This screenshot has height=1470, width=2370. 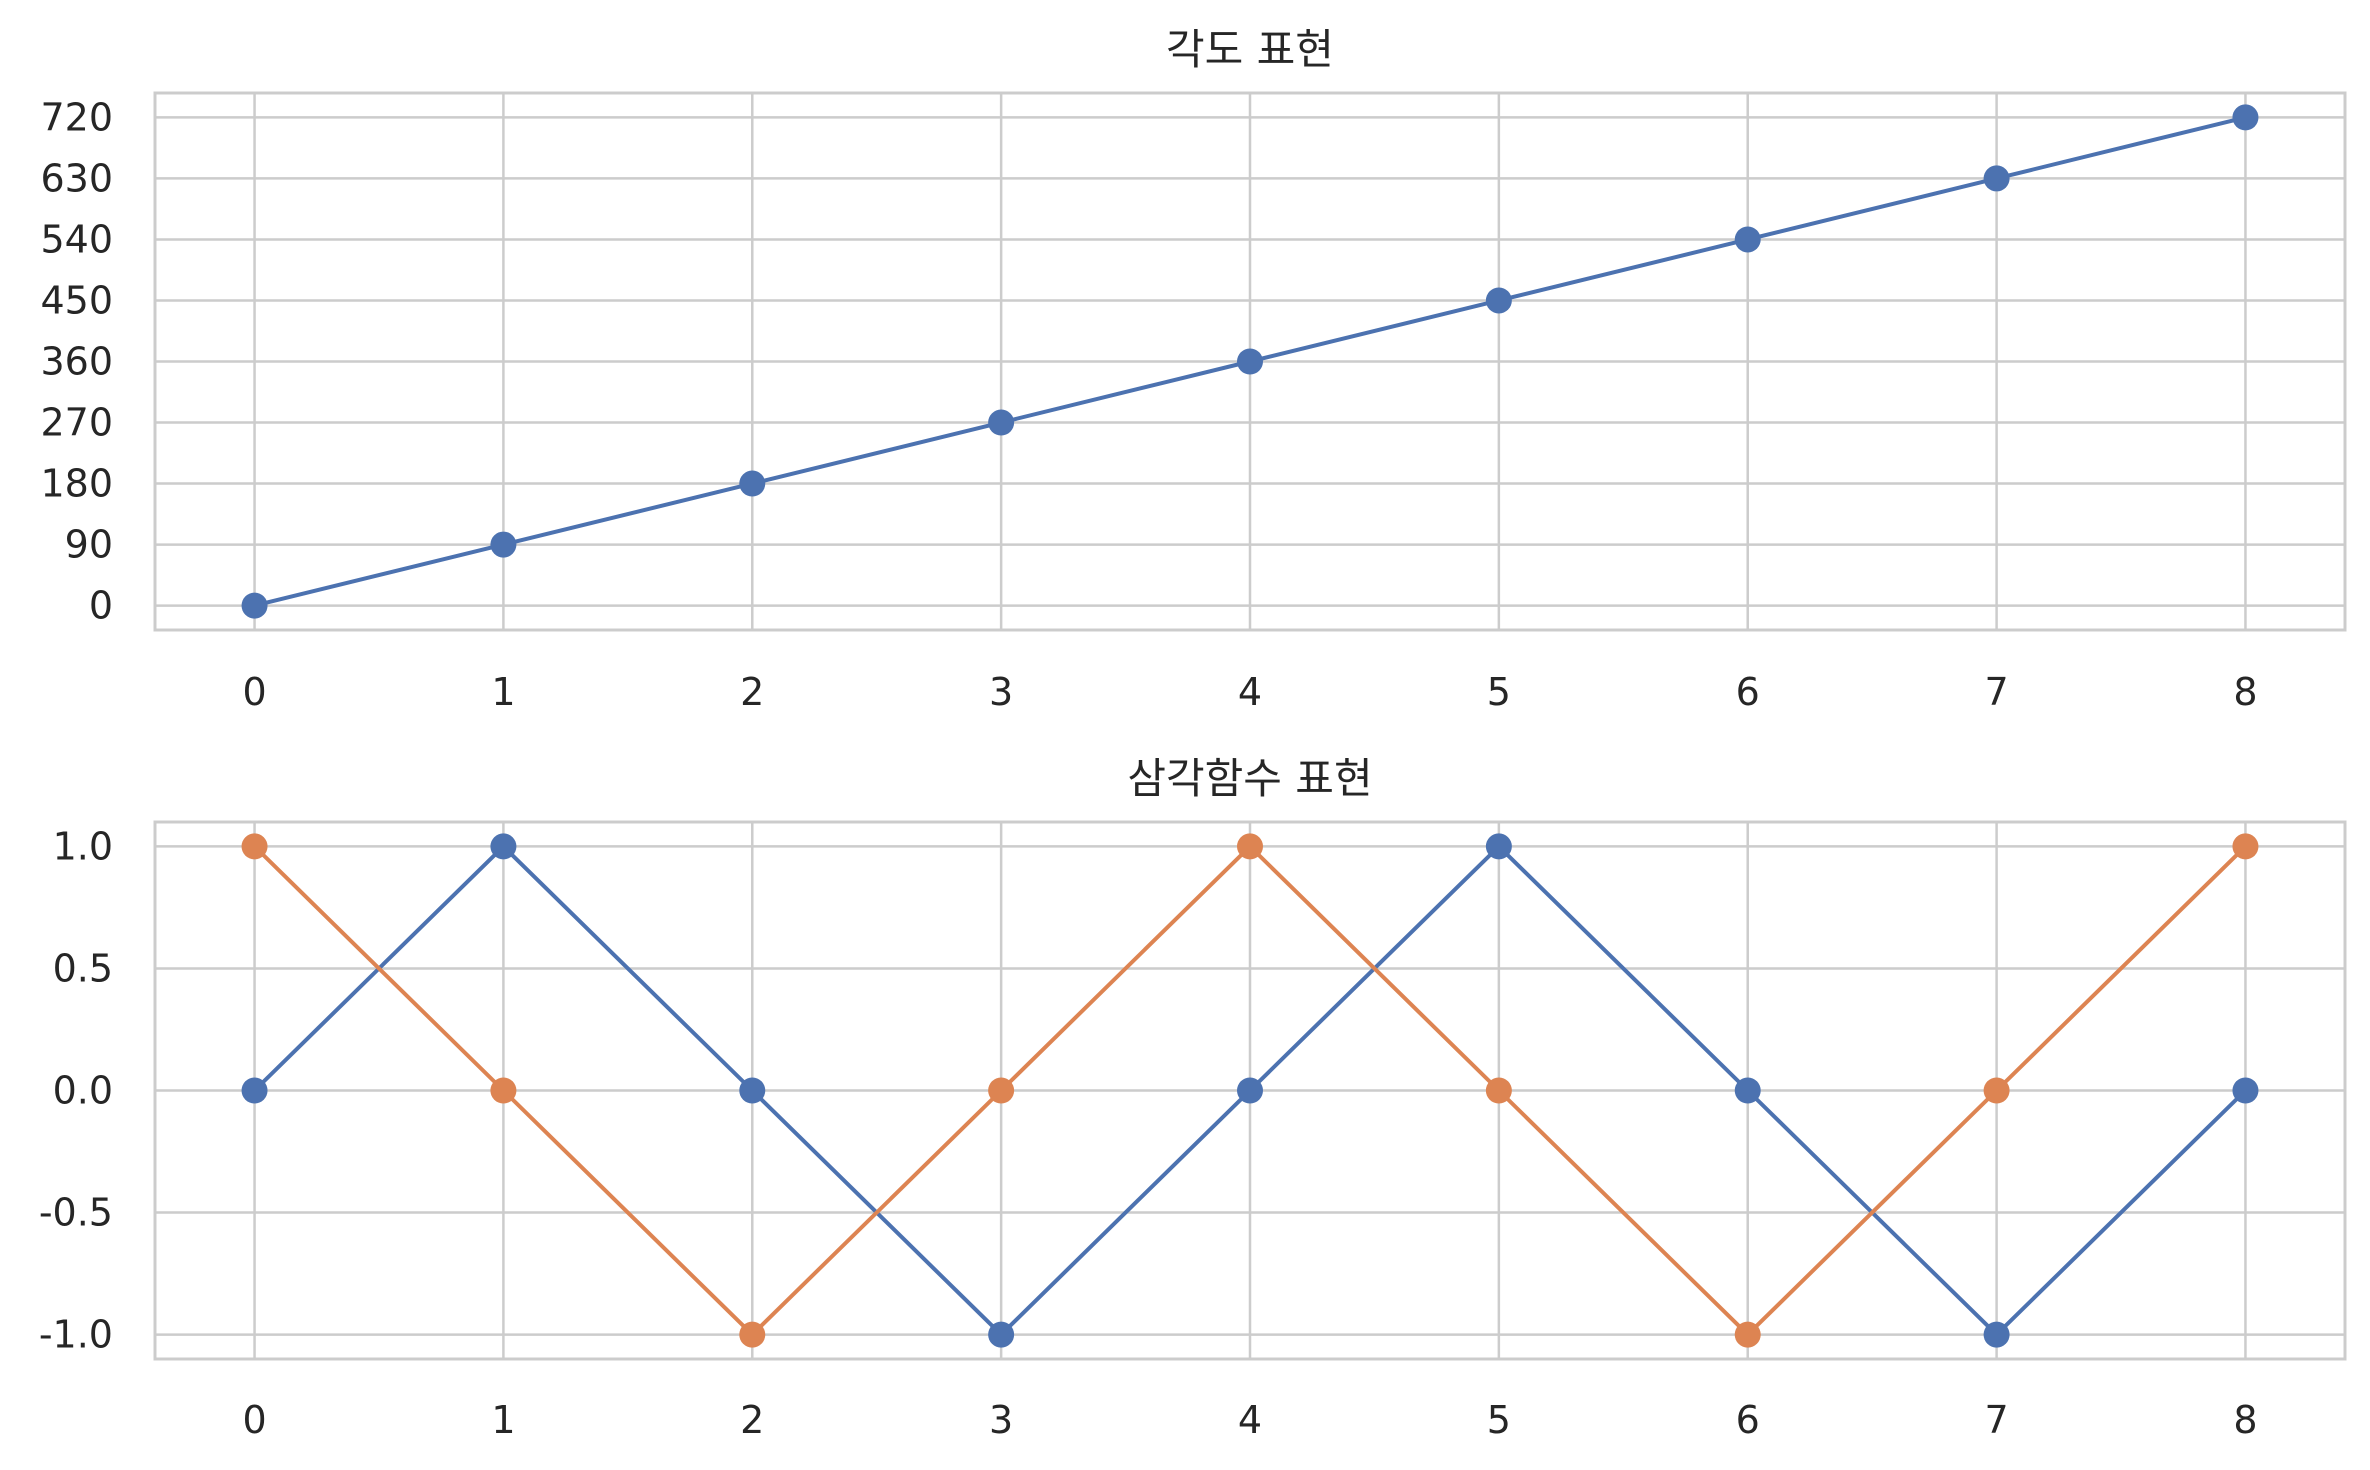 What do you see at coordinates (83, 968) in the screenshot?
I see `y-tick-label: 0.5` at bounding box center [83, 968].